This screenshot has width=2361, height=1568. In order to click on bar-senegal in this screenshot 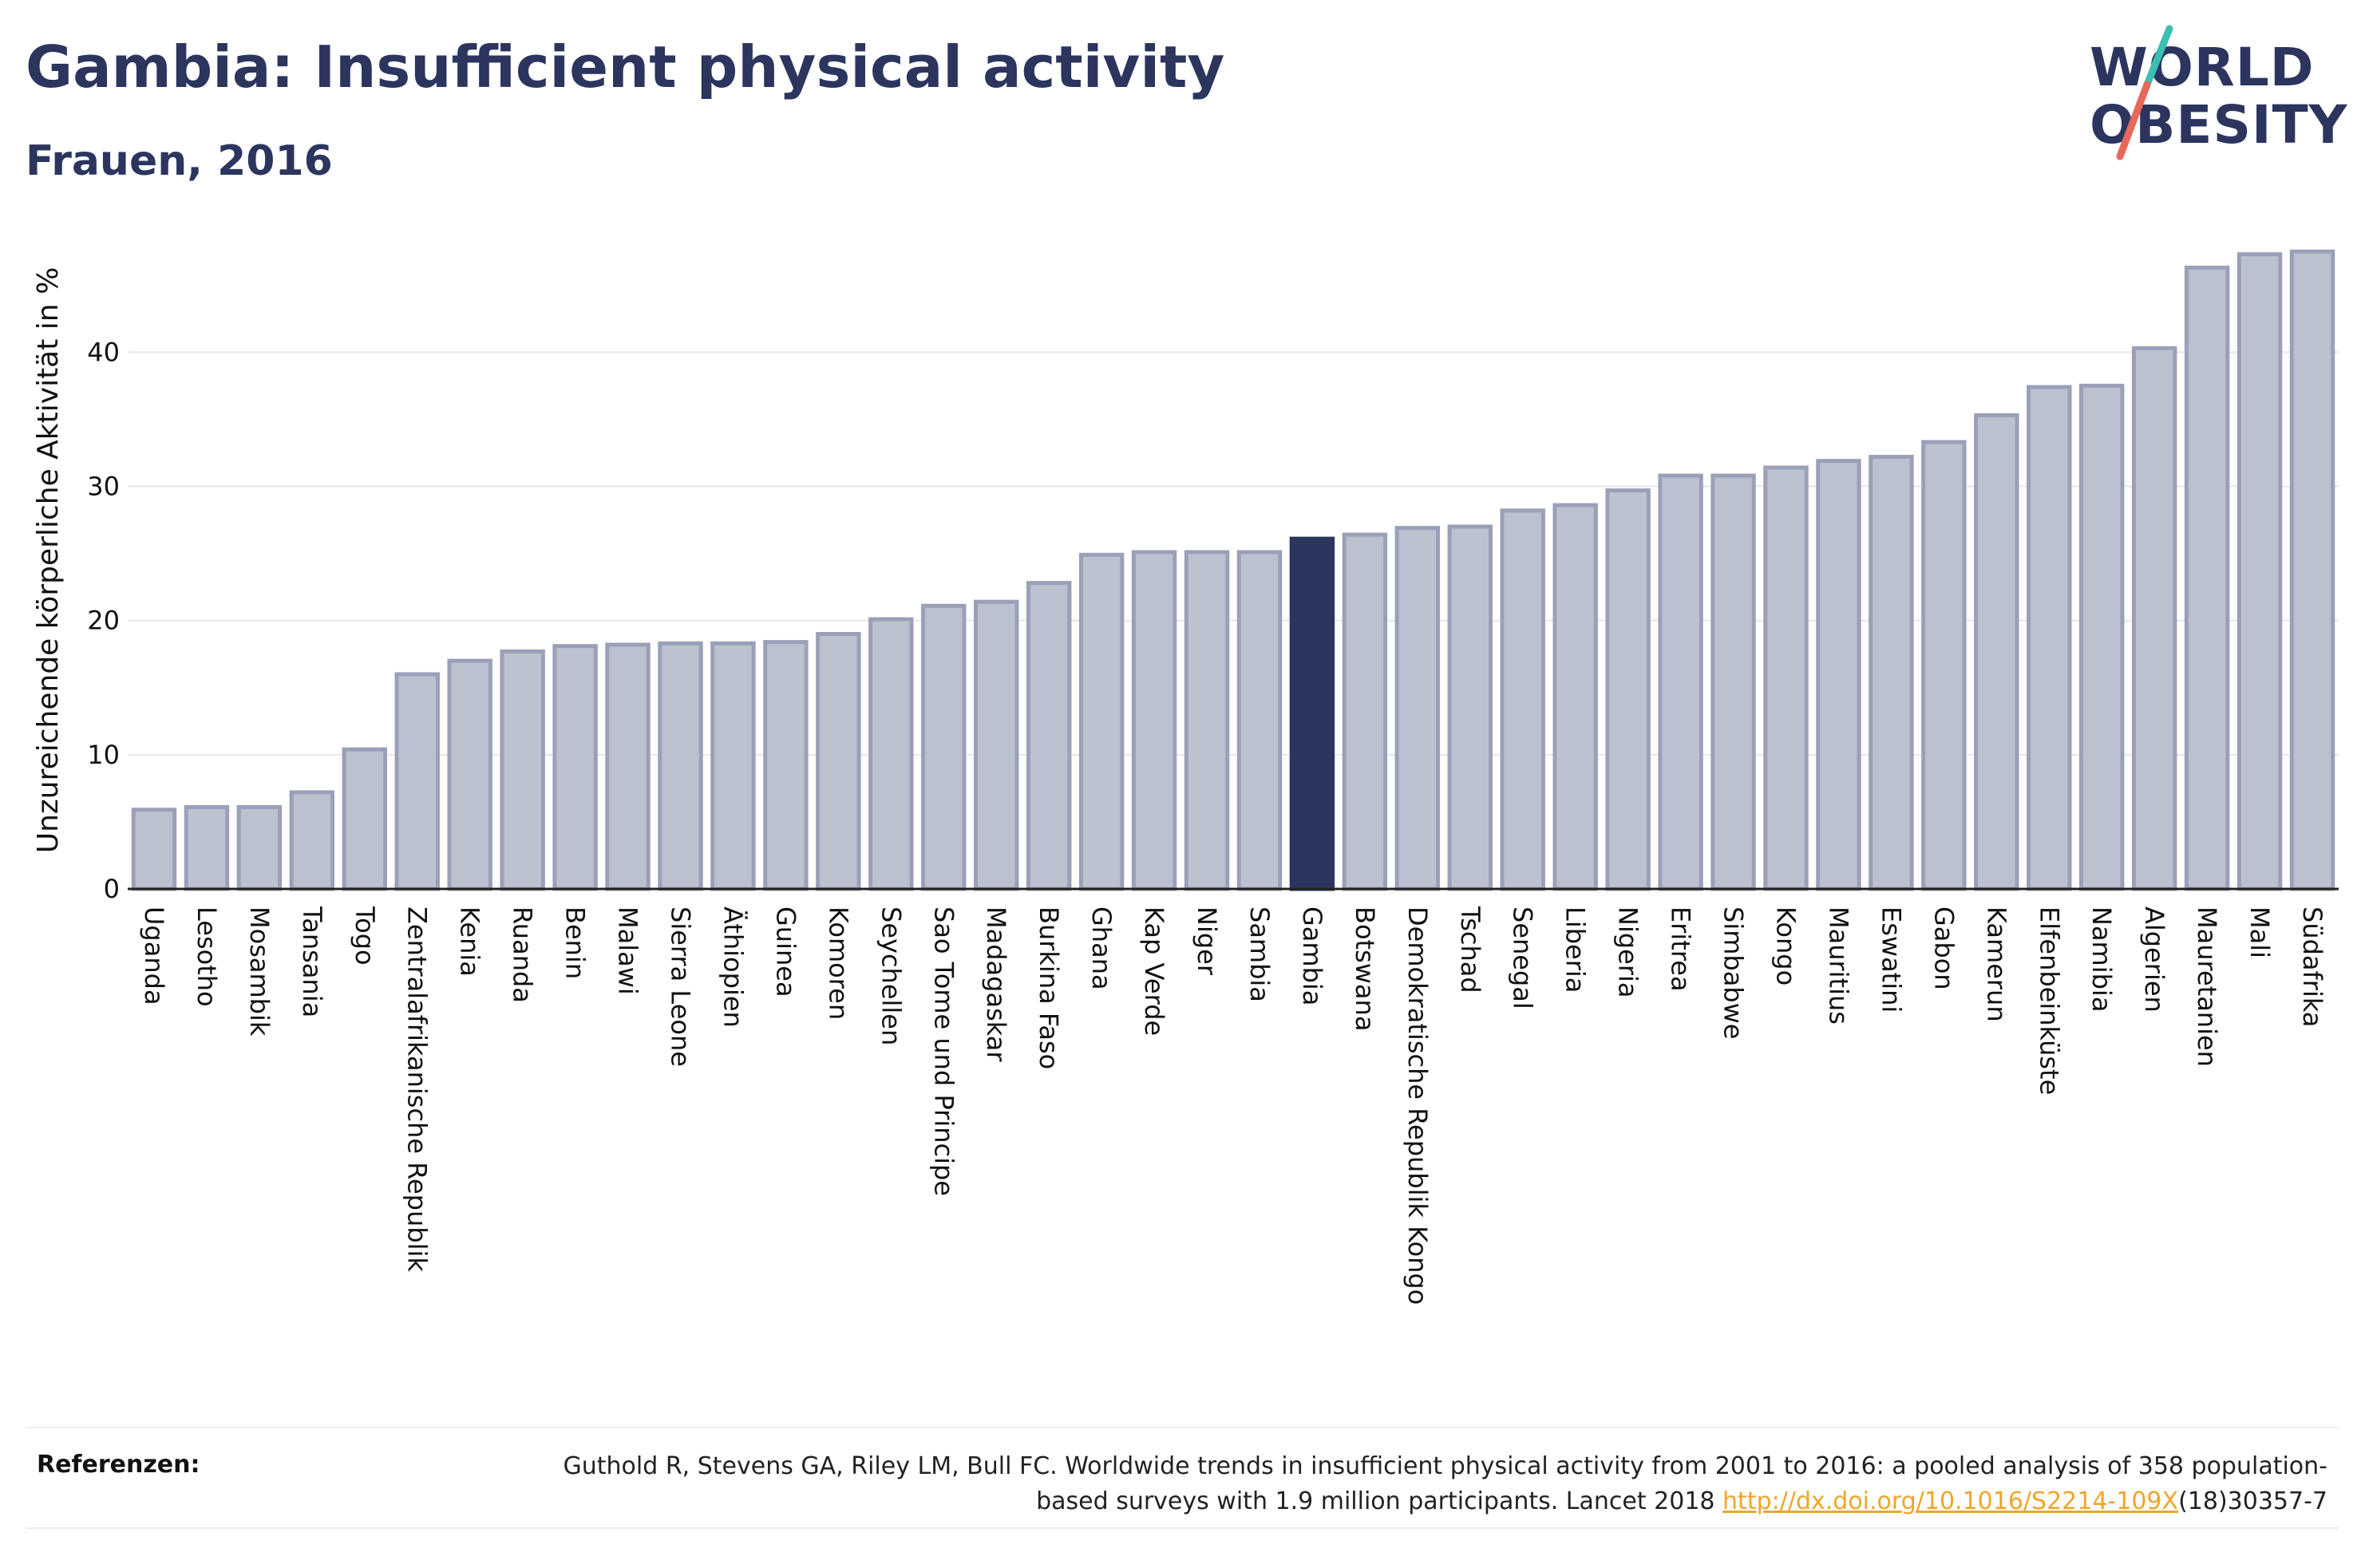, I will do `click(1522, 699)`.